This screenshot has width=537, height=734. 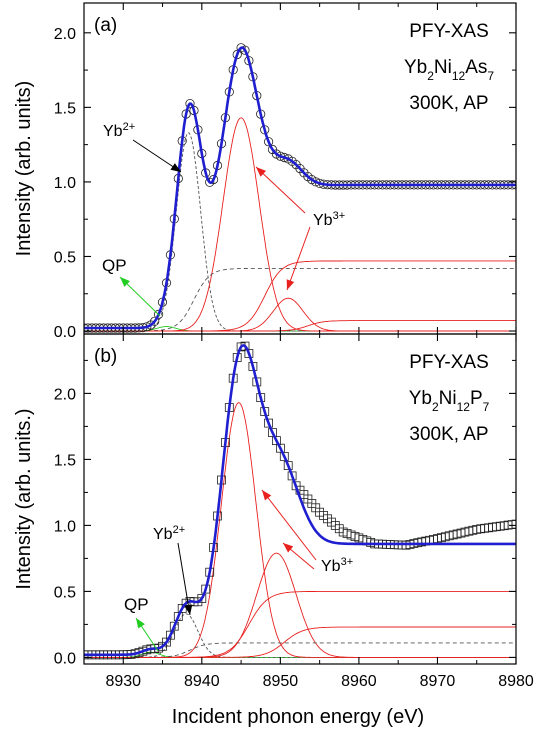 What do you see at coordinates (123, 681) in the screenshot?
I see `x-tick-label: 8930` at bounding box center [123, 681].